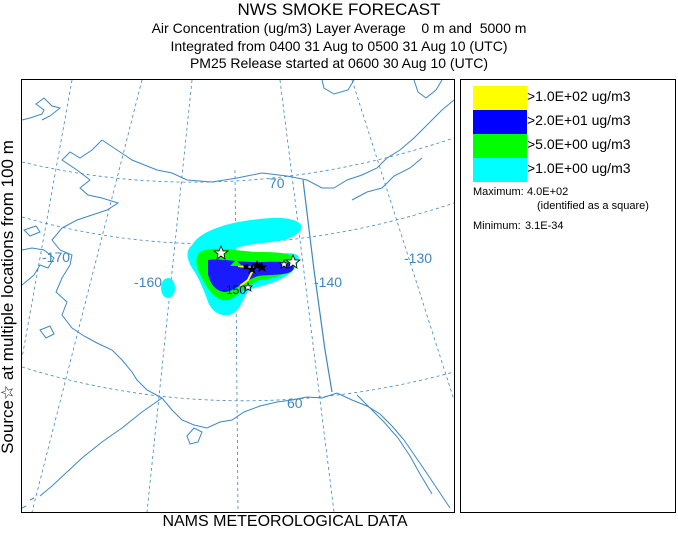 The image size is (678, 547). What do you see at coordinates (47, 219) in the screenshot?
I see `lon-180-line` at bounding box center [47, 219].